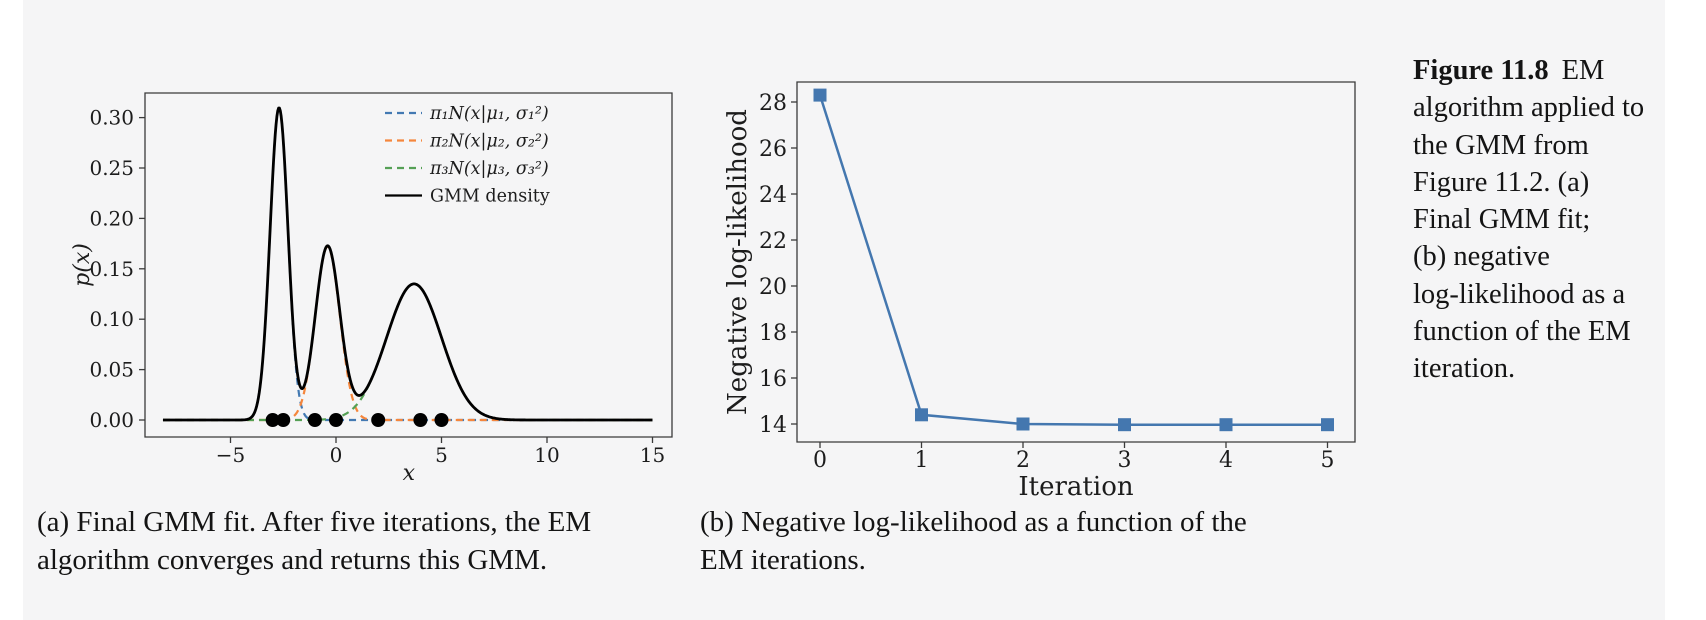 The height and width of the screenshot is (620, 1706). What do you see at coordinates (489, 142) in the screenshot?
I see `legend-label-2: π₂N(x|μ₂, σ₂²)` at bounding box center [489, 142].